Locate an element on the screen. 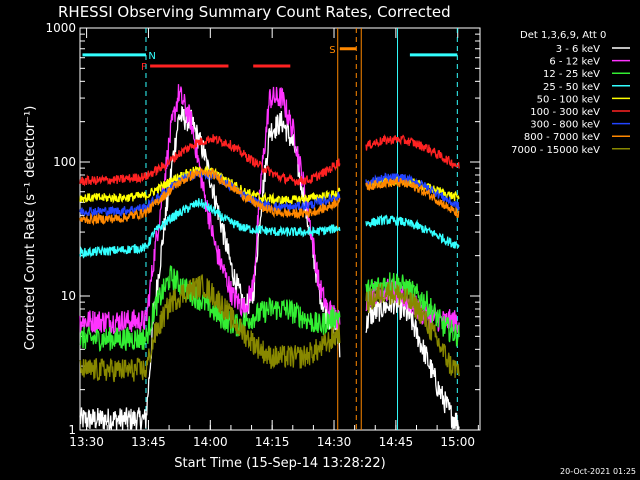 This screenshot has height=480, width=640. legend-label: 7000 - 15000 keV is located at coordinates (555, 150).